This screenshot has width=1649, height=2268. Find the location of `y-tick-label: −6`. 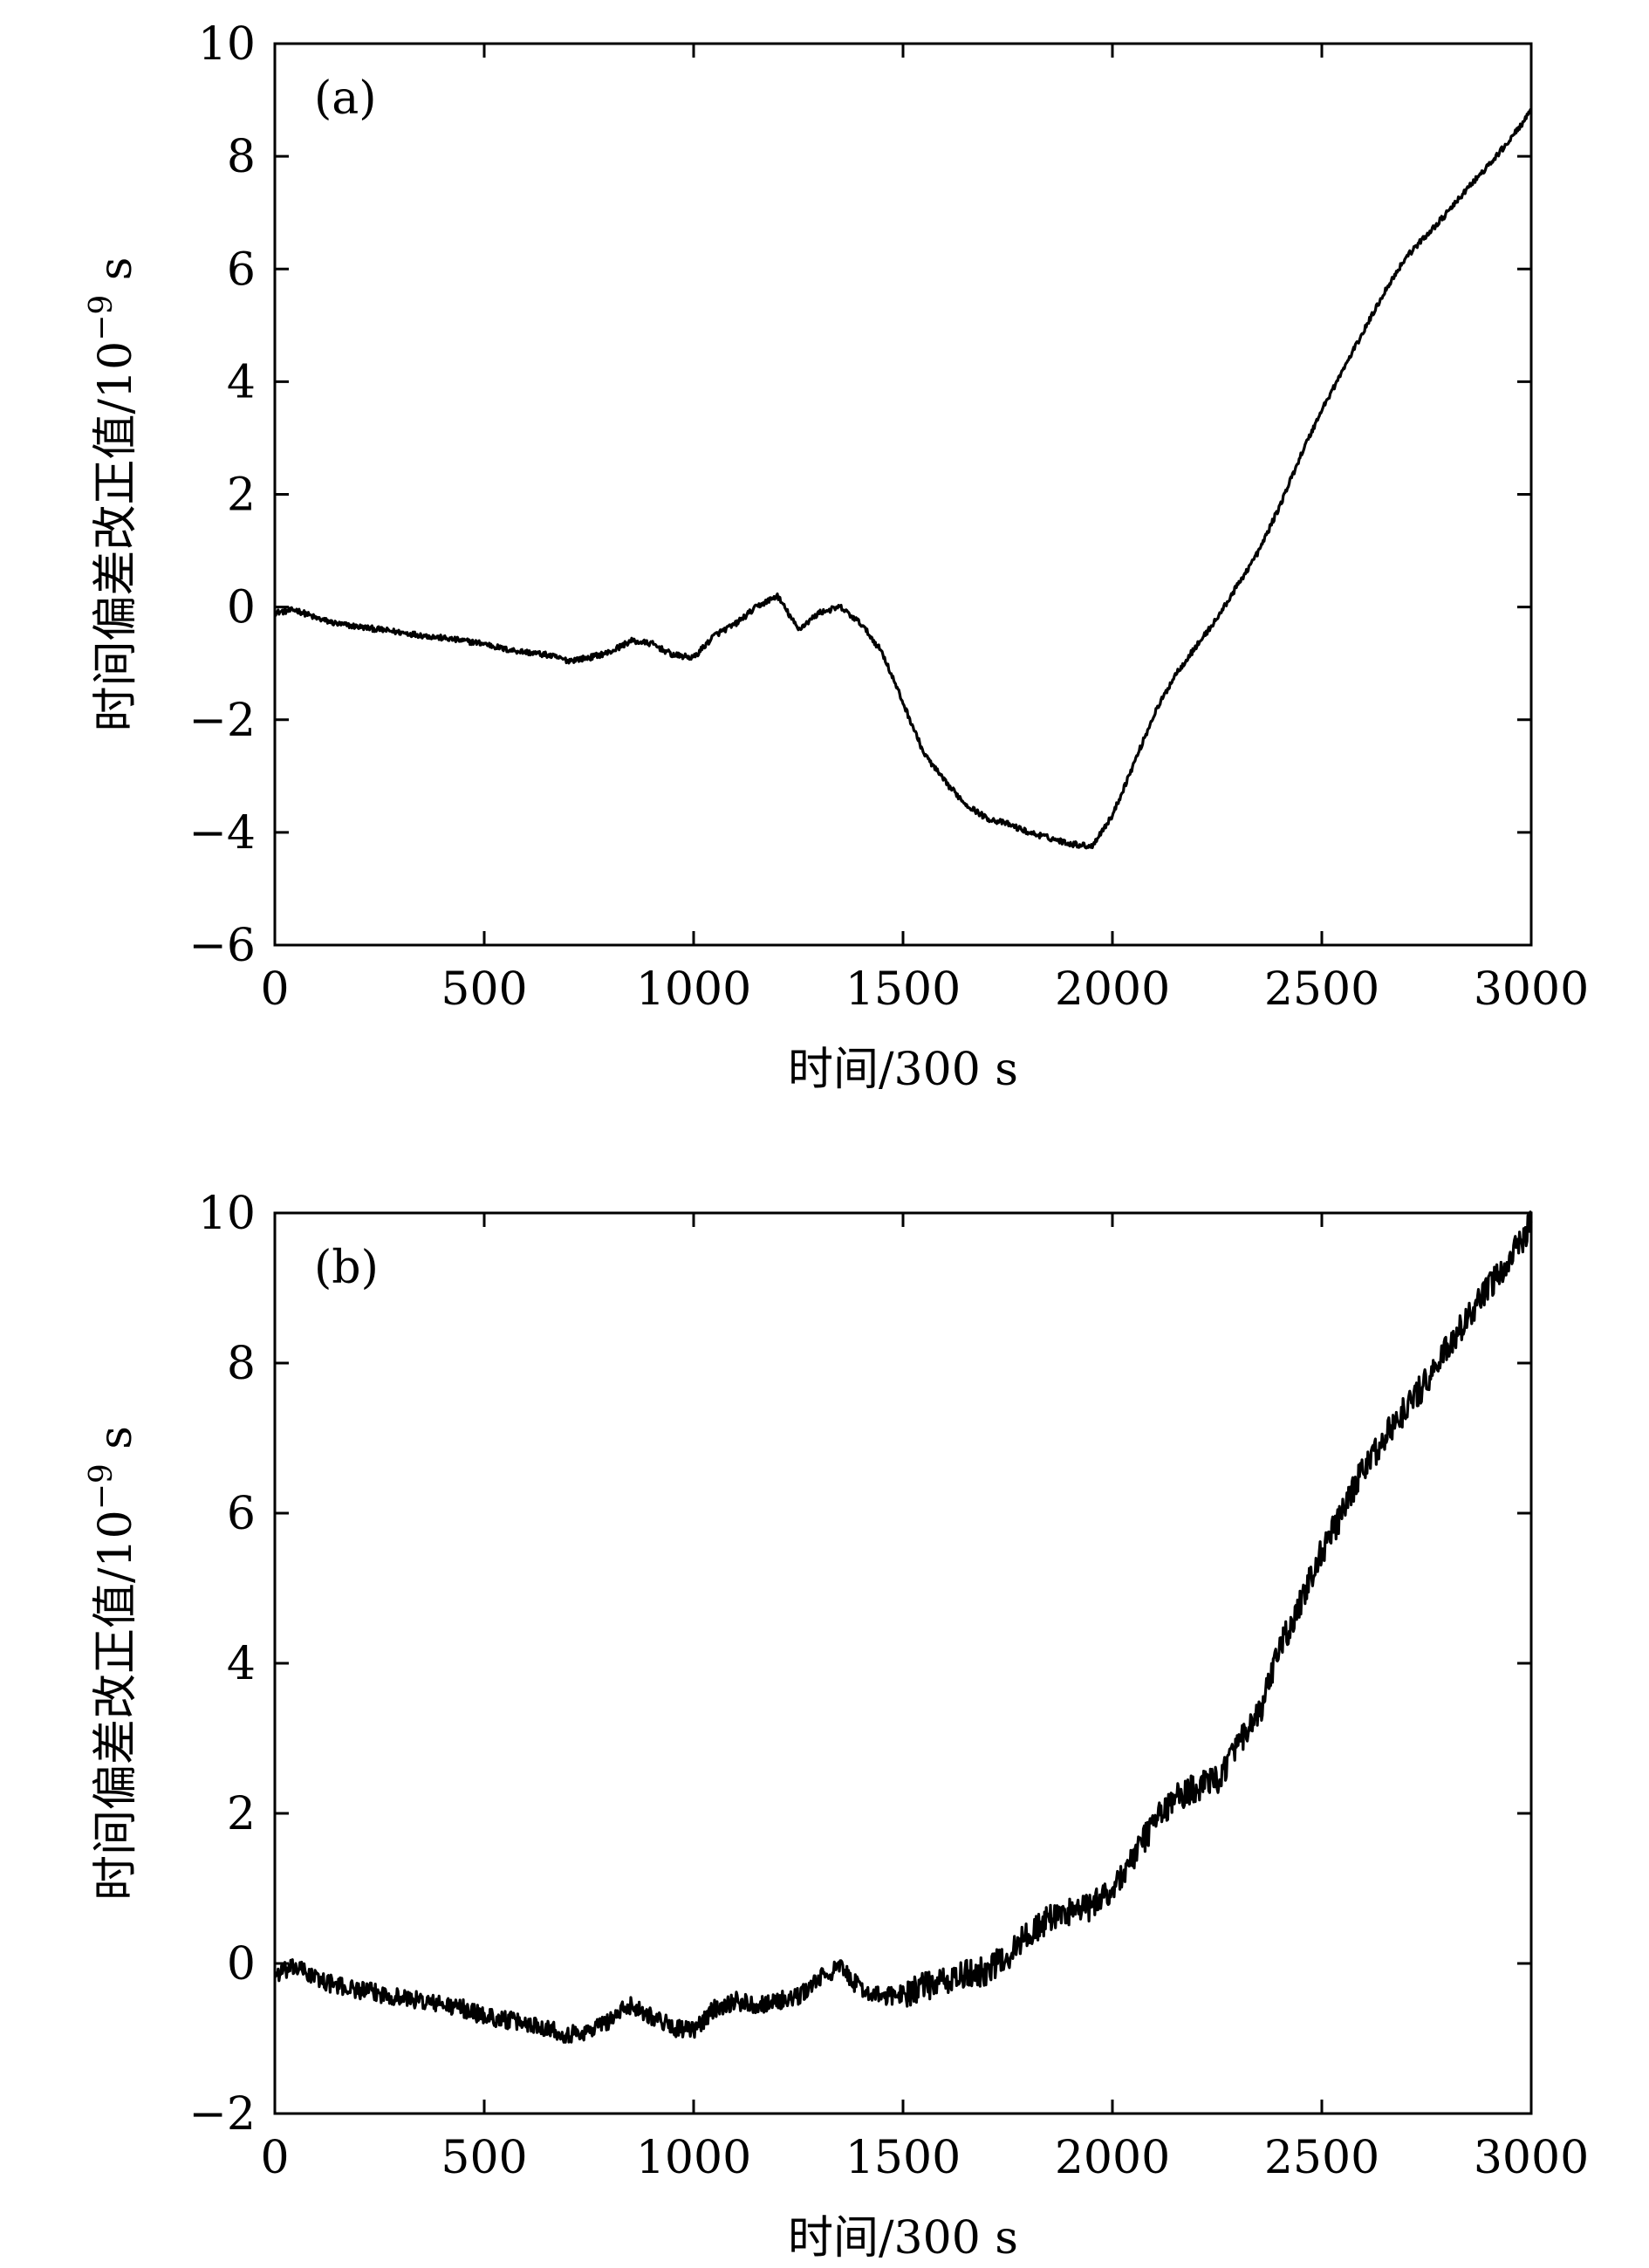

y-tick-label: −6 is located at coordinates (222, 946).